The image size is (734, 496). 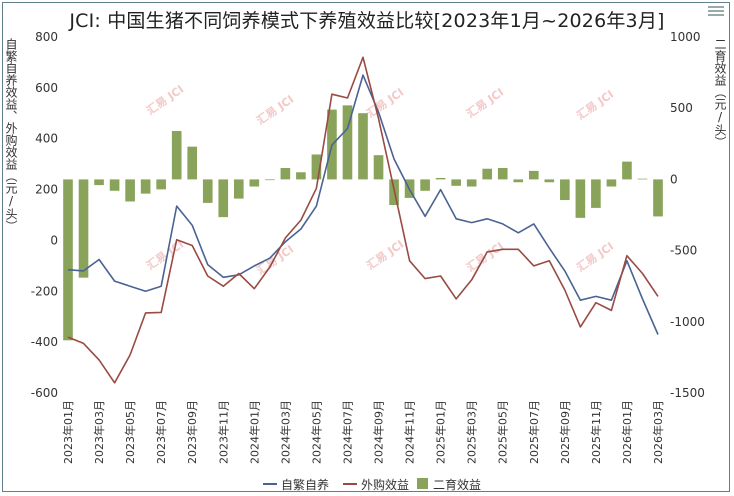 I want to click on x-tick-label: 2025年07月, so click(x=534, y=432).